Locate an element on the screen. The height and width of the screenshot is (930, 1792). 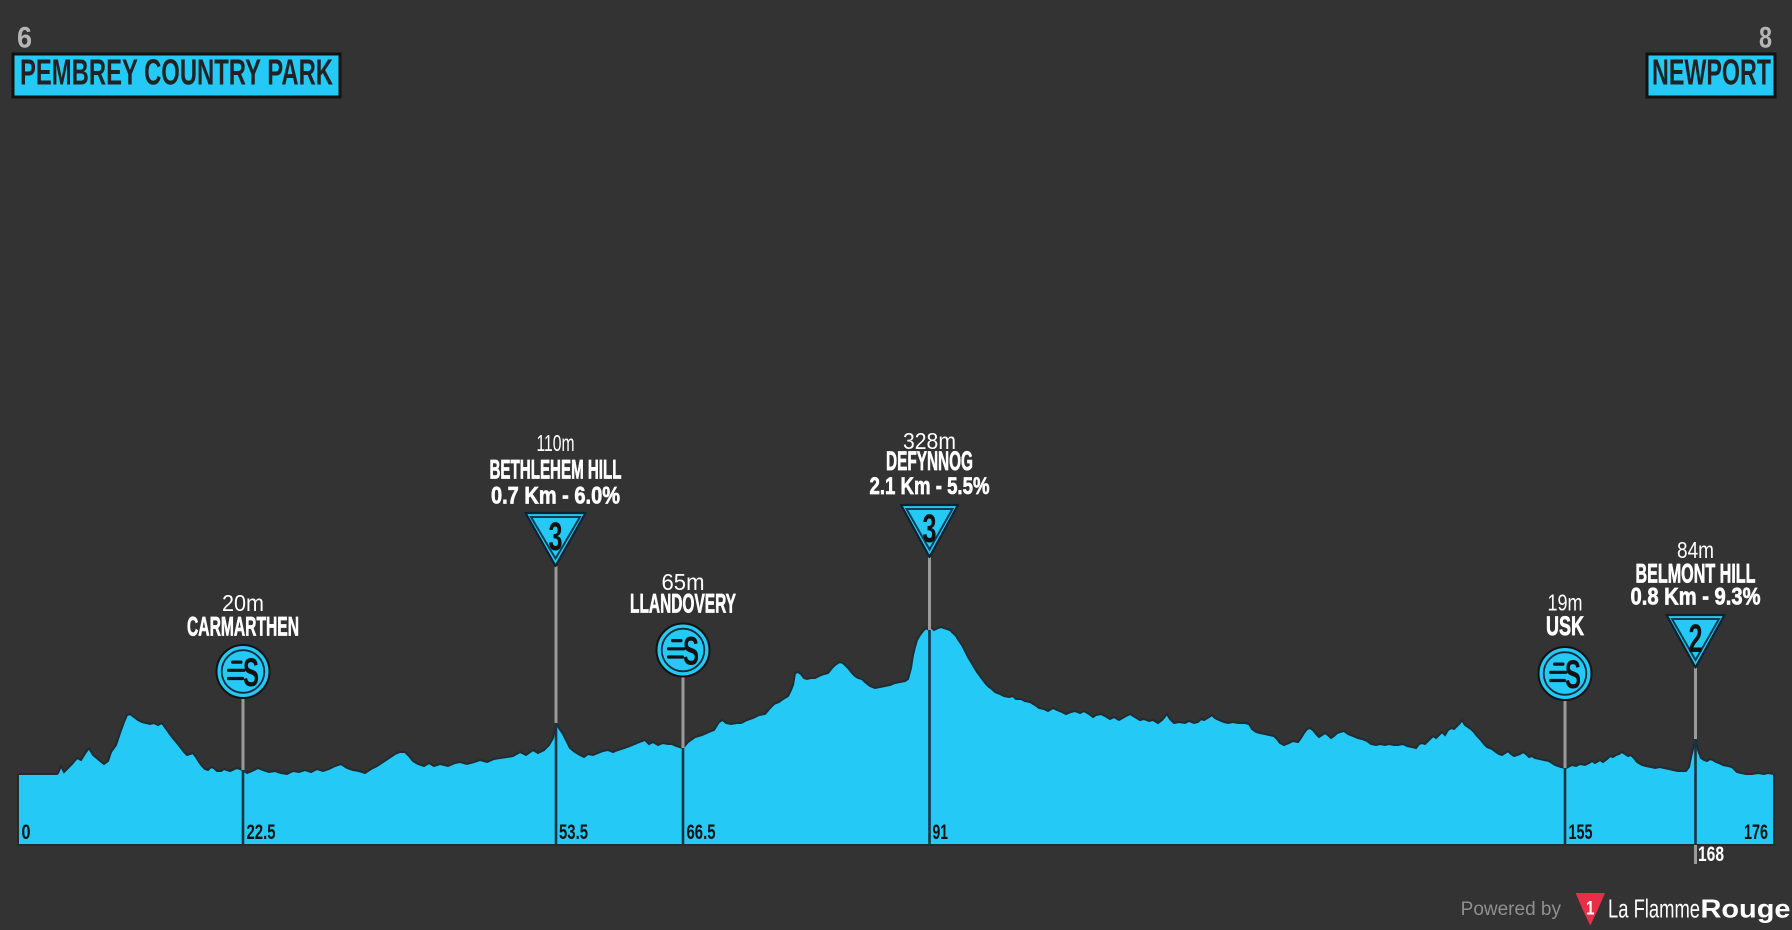
svg-text: 0.8 Km - 9.3% is located at coordinates (1696, 597).